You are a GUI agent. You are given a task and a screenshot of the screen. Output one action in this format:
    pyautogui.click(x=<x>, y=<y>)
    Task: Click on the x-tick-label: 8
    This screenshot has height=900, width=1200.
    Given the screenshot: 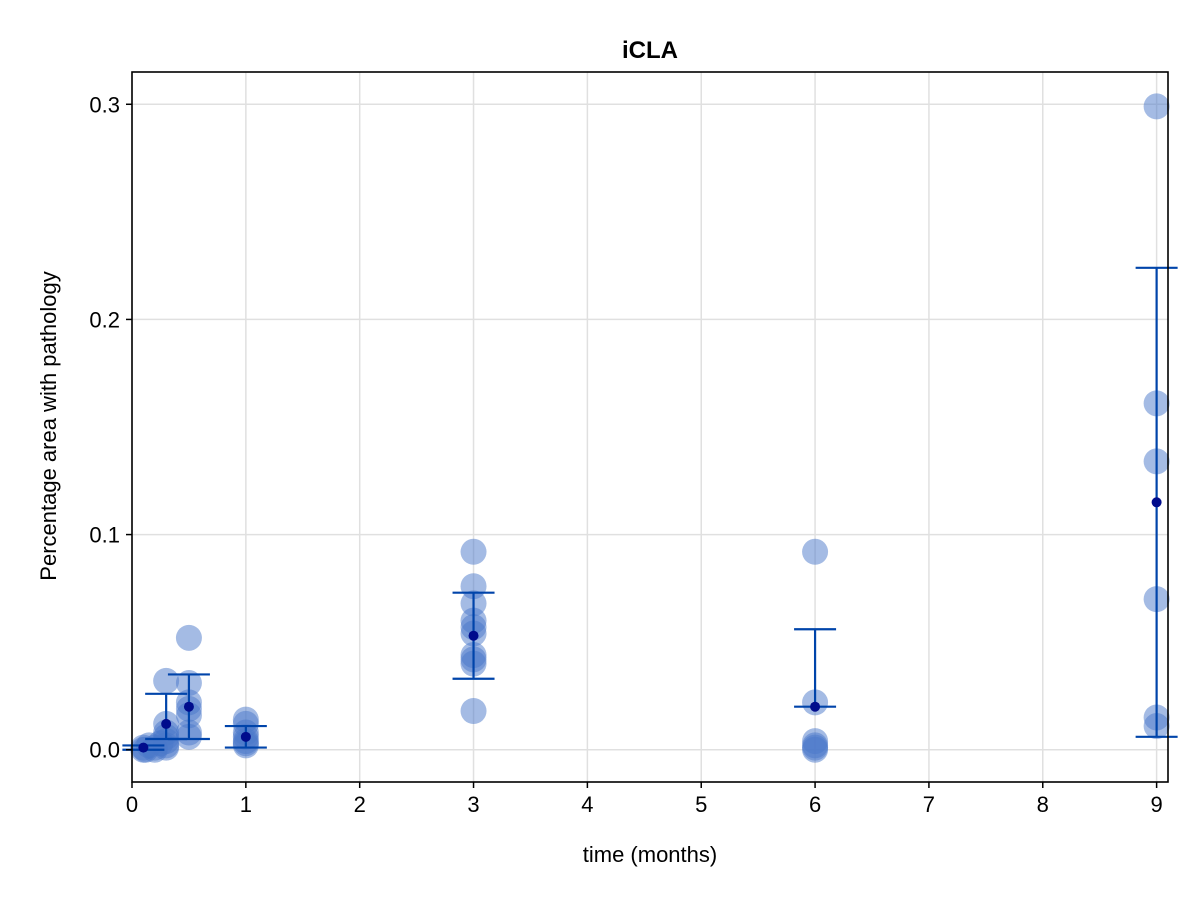 What is the action you would take?
    pyautogui.click(x=1043, y=804)
    